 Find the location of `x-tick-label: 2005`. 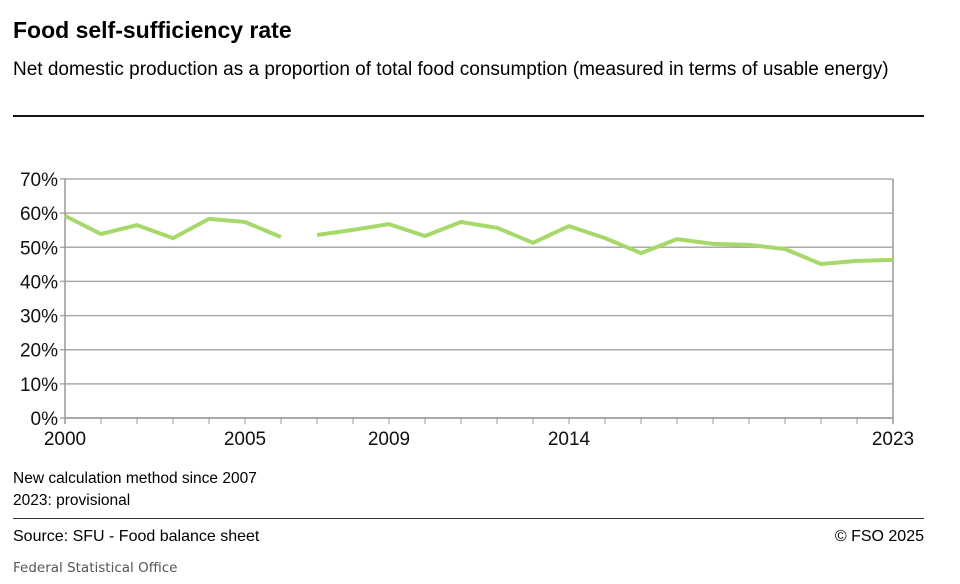

x-tick-label: 2005 is located at coordinates (245, 439).